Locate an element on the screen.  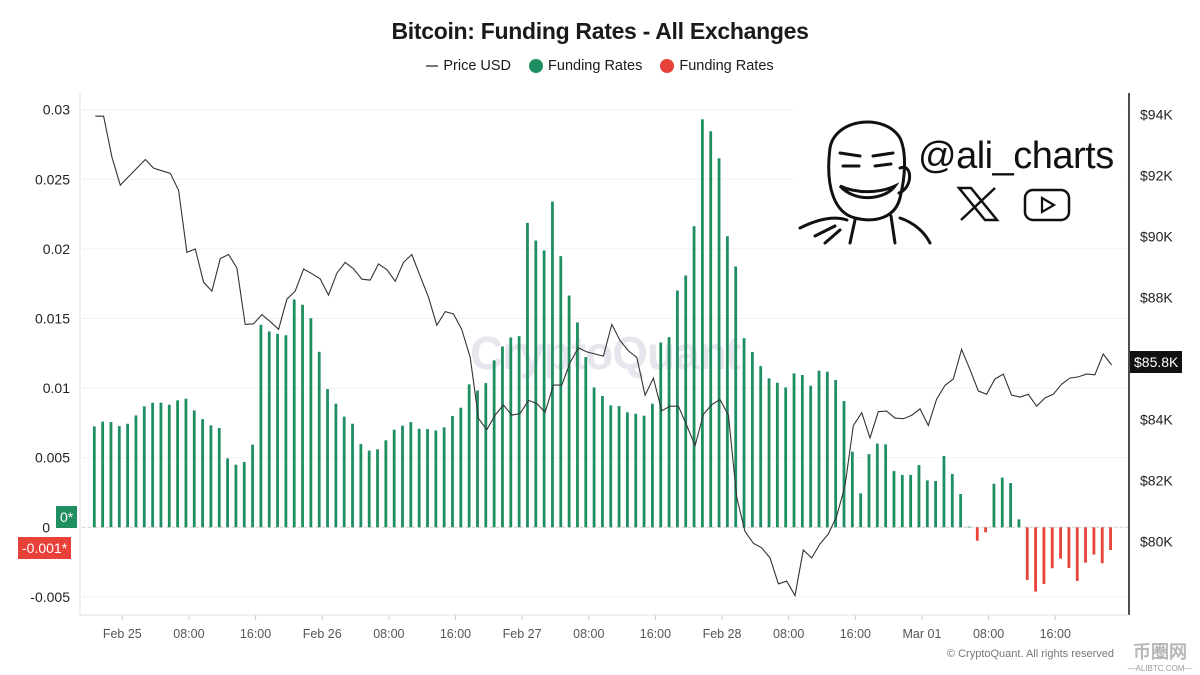
left-axis-tick-label: 0.025 is located at coordinates (52, 179).